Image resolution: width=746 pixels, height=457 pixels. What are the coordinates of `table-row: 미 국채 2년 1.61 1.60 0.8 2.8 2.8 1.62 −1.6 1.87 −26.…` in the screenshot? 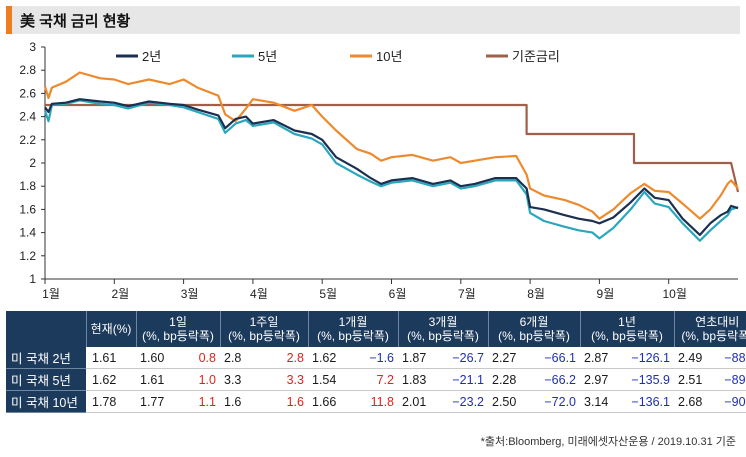 It's located at (376, 358).